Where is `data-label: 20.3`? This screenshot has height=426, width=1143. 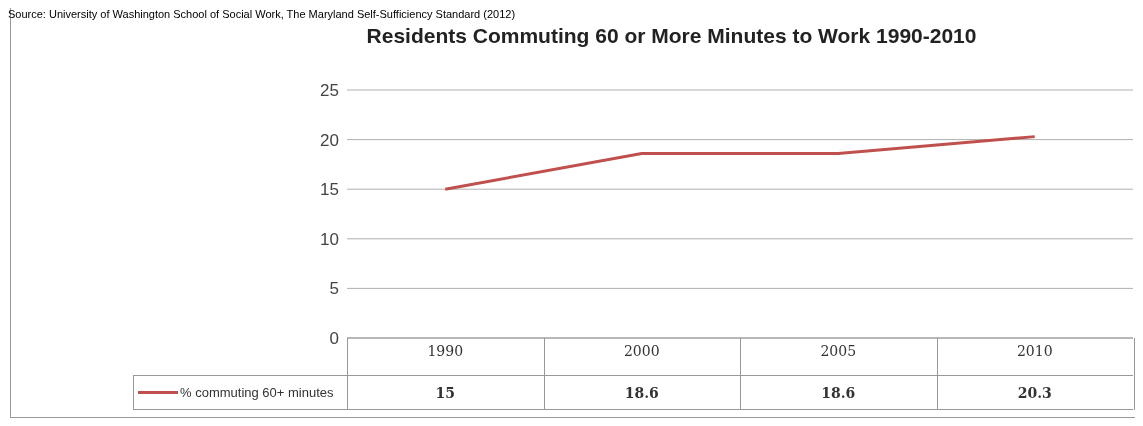
data-label: 20.3 is located at coordinates (1034, 393).